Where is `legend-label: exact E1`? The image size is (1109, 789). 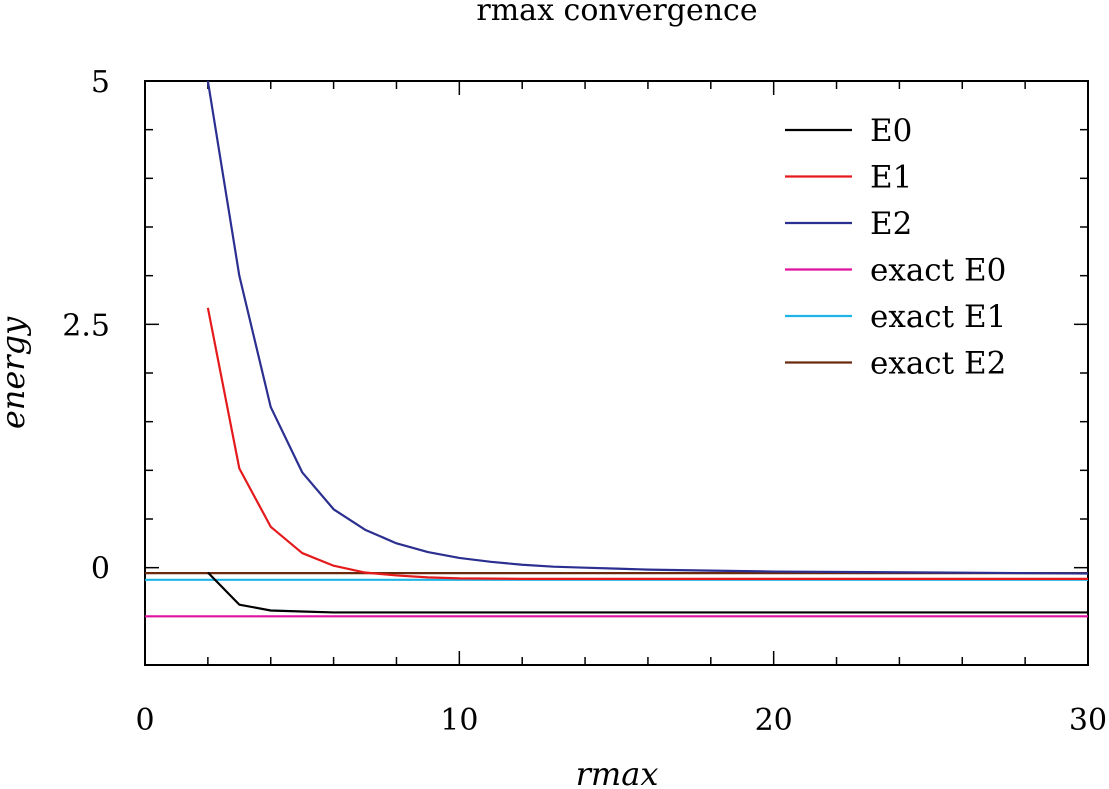
legend-label: exact E1 is located at coordinates (938, 317).